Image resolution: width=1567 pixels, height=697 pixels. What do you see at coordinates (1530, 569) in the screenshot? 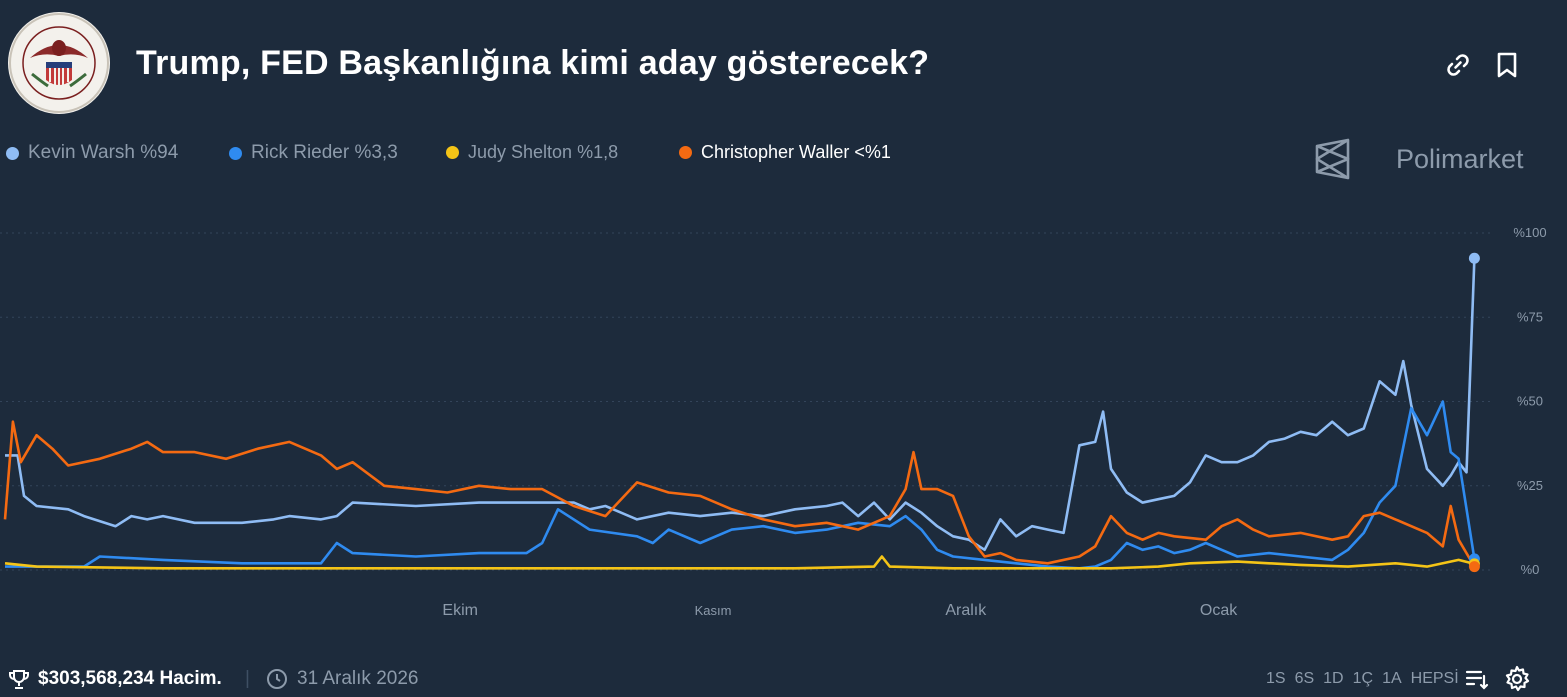
I see `y-tick-label: %0` at bounding box center [1530, 569].